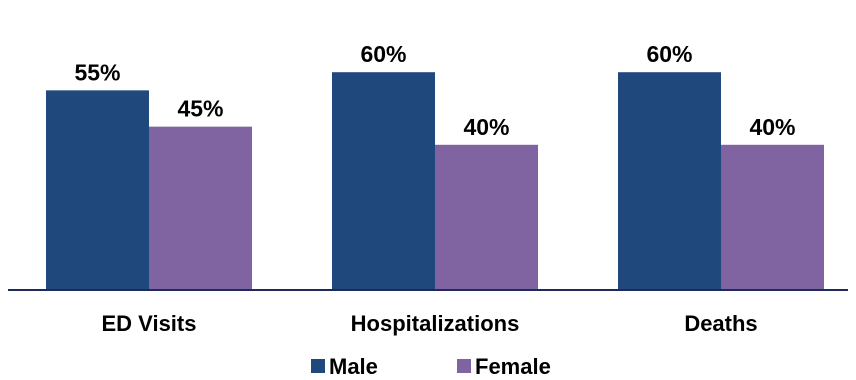 This screenshot has height=380, width=856. What do you see at coordinates (383, 54) in the screenshot?
I see `value-label-male-hospitalizations: 60%` at bounding box center [383, 54].